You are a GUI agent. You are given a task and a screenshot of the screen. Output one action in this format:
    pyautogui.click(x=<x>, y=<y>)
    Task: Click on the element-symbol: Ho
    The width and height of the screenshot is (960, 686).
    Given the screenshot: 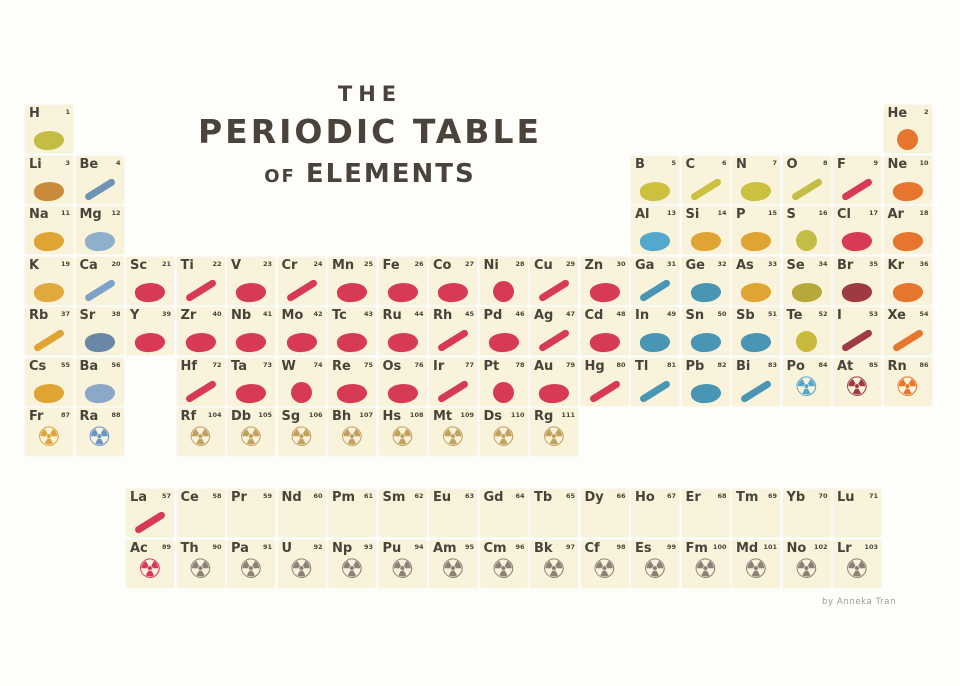 What is the action you would take?
    pyautogui.click(x=645, y=497)
    